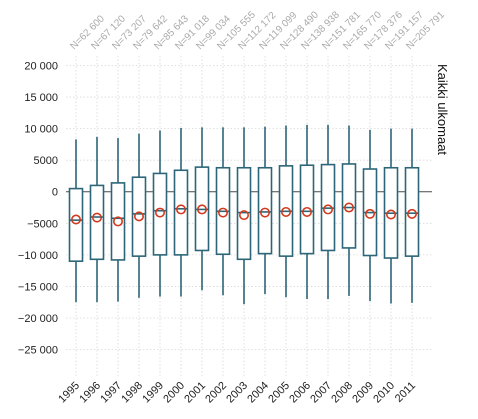 This screenshot has height=419, width=478. I want to click on box-2006, so click(307, 212).